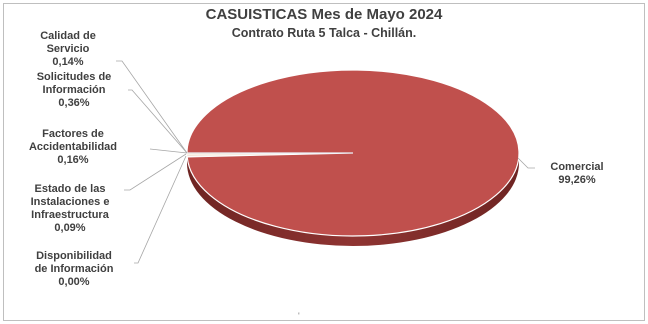  I want to click on leader-solicitudes-informacion, so click(158, 121).